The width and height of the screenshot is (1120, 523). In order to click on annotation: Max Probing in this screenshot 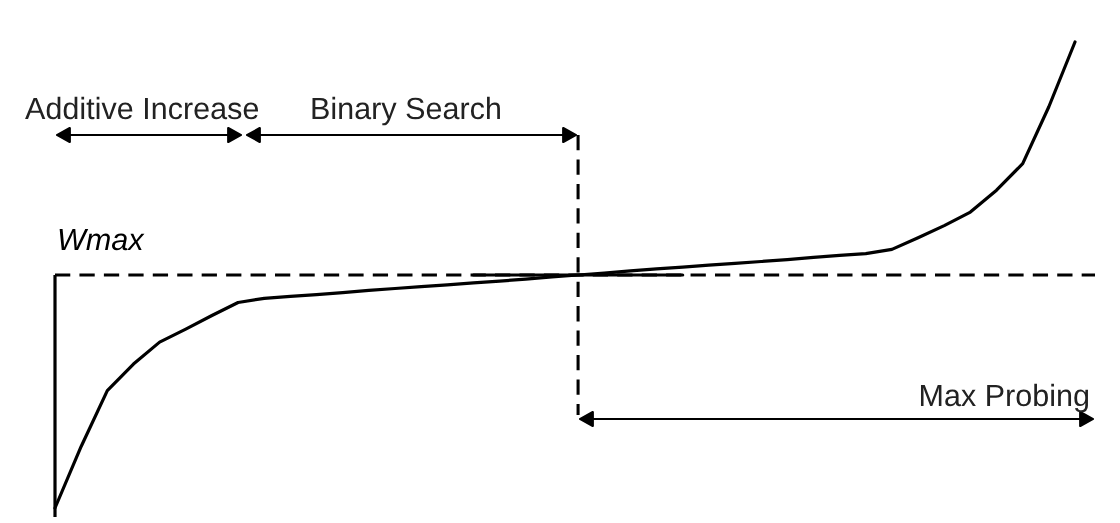, I will do `click(1004, 398)`.